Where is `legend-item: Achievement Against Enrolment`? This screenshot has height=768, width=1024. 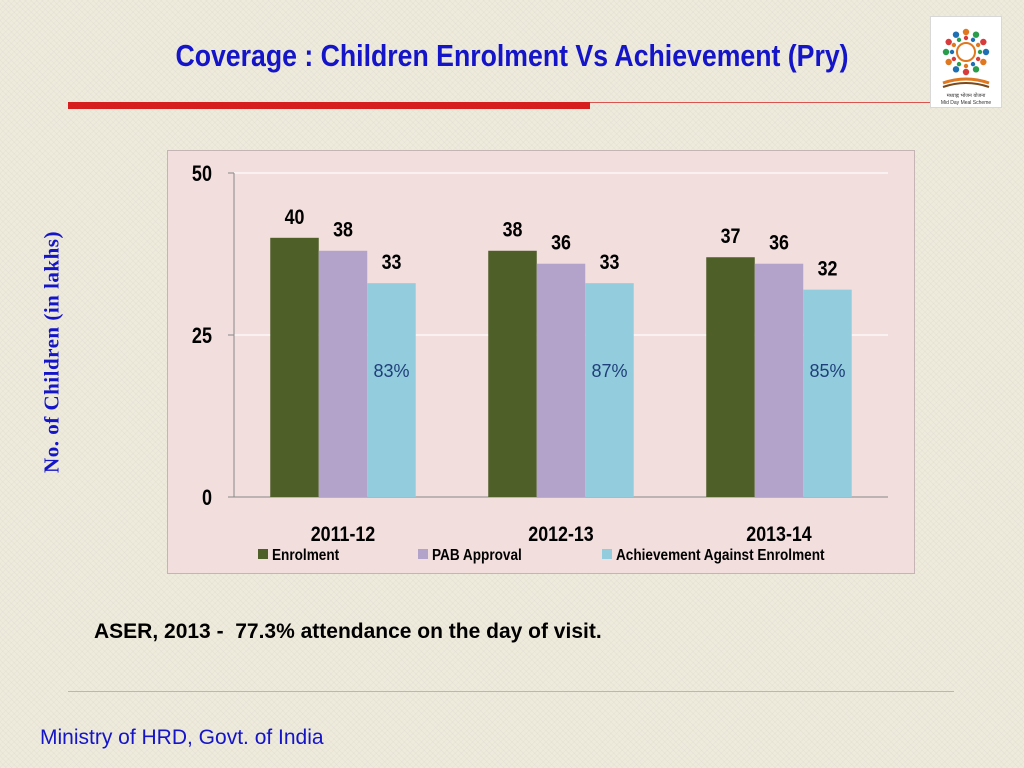 legend-item: Achievement Against Enrolment is located at coordinates (713, 555).